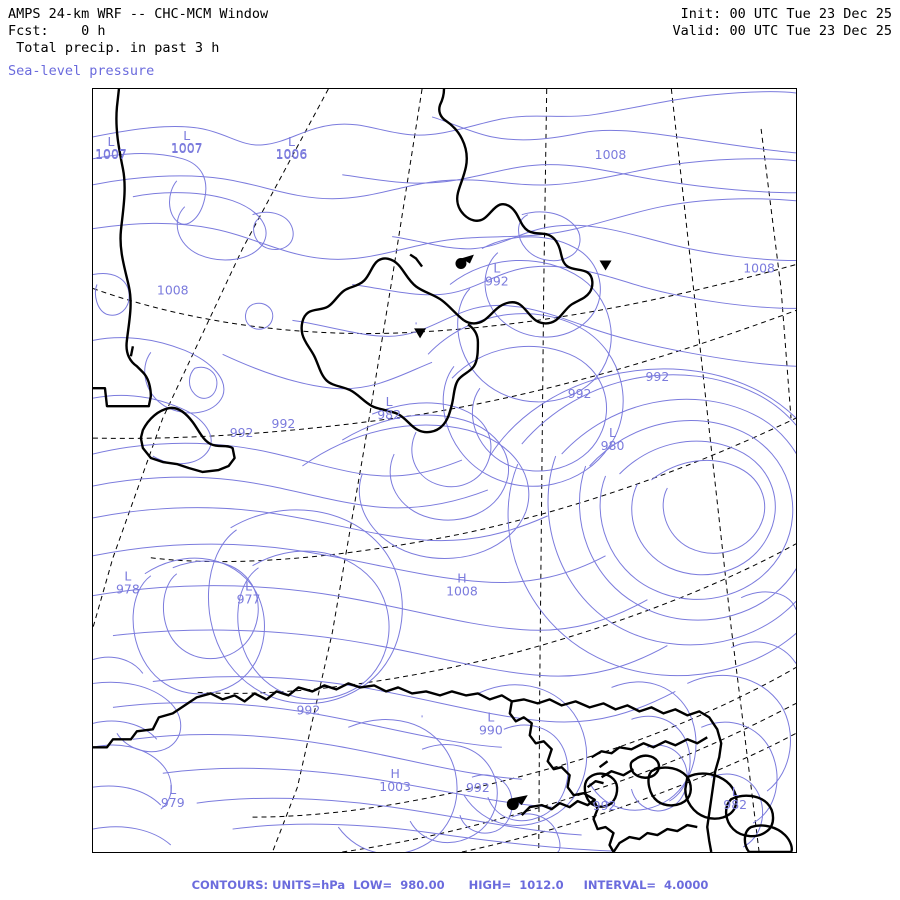 The height and width of the screenshot is (900, 900). What do you see at coordinates (127, 576) in the screenshot?
I see `low-center-978-6-letter: L` at bounding box center [127, 576].